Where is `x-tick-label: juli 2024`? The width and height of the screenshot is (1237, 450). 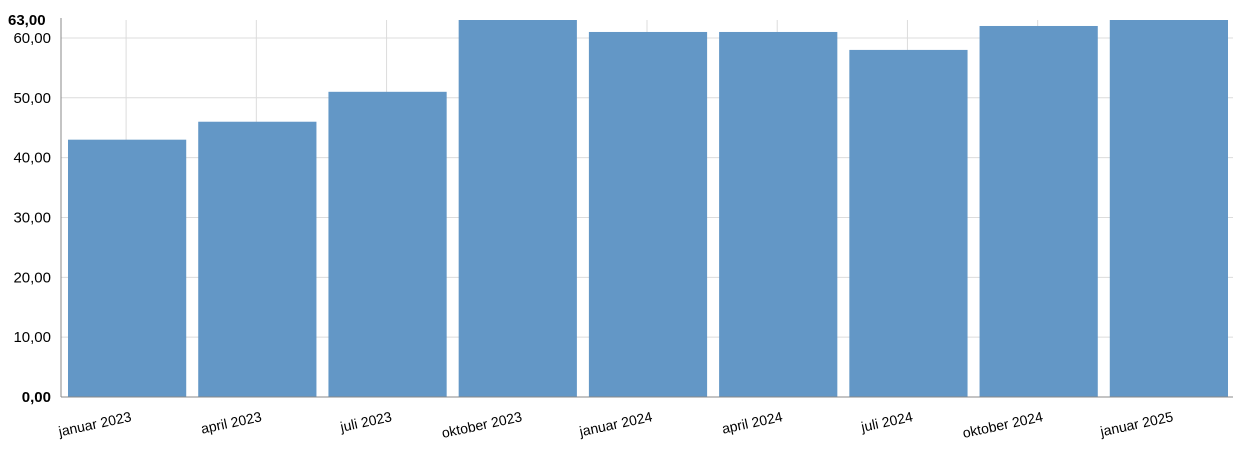 x-tick-label: juli 2024 is located at coordinates (887, 421).